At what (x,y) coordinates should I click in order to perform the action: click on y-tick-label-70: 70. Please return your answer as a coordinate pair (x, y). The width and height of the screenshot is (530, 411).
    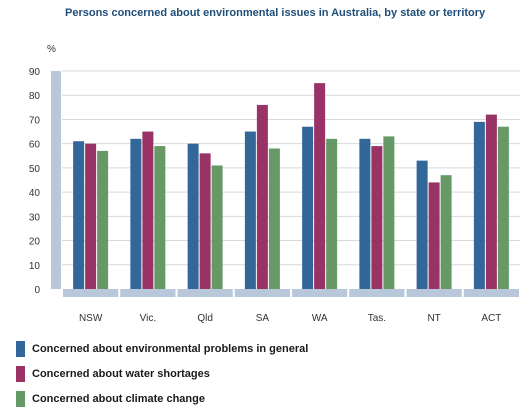
    Looking at the image, I should click on (35, 120).